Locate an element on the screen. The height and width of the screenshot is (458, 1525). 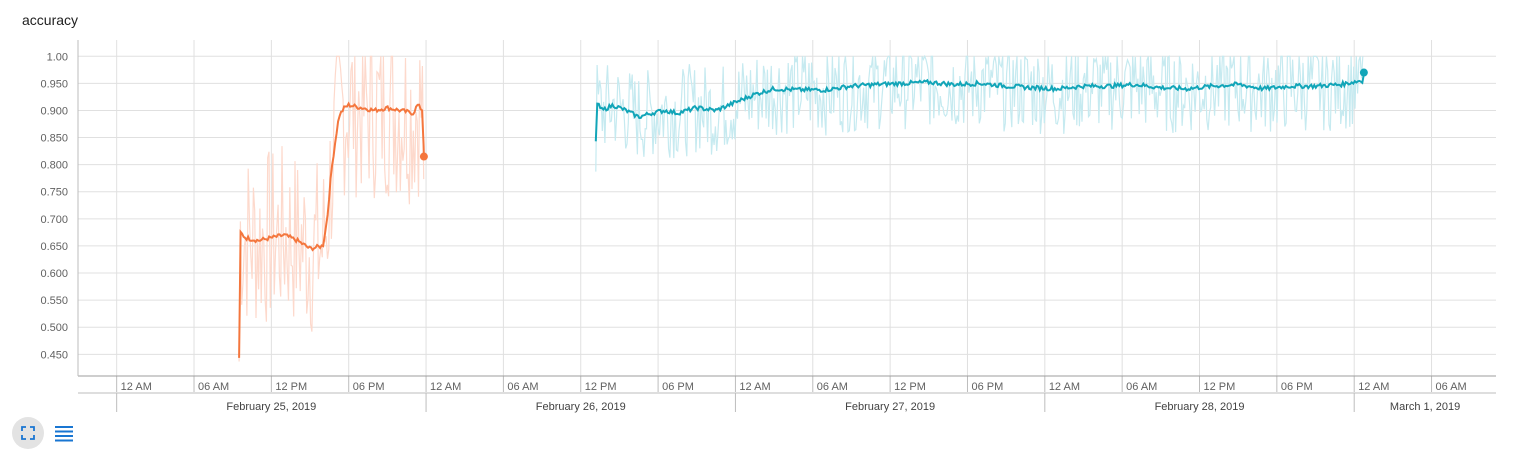
chart-title: accuracy is located at coordinates (50, 20).